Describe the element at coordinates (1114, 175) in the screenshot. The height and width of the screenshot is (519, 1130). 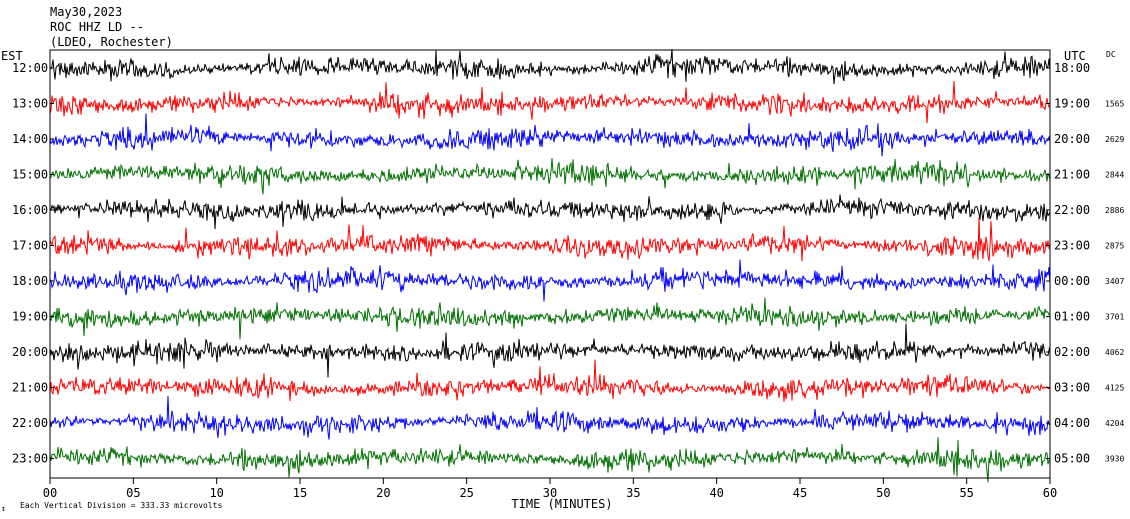
I see `dc-offset-label: 2844` at that location.